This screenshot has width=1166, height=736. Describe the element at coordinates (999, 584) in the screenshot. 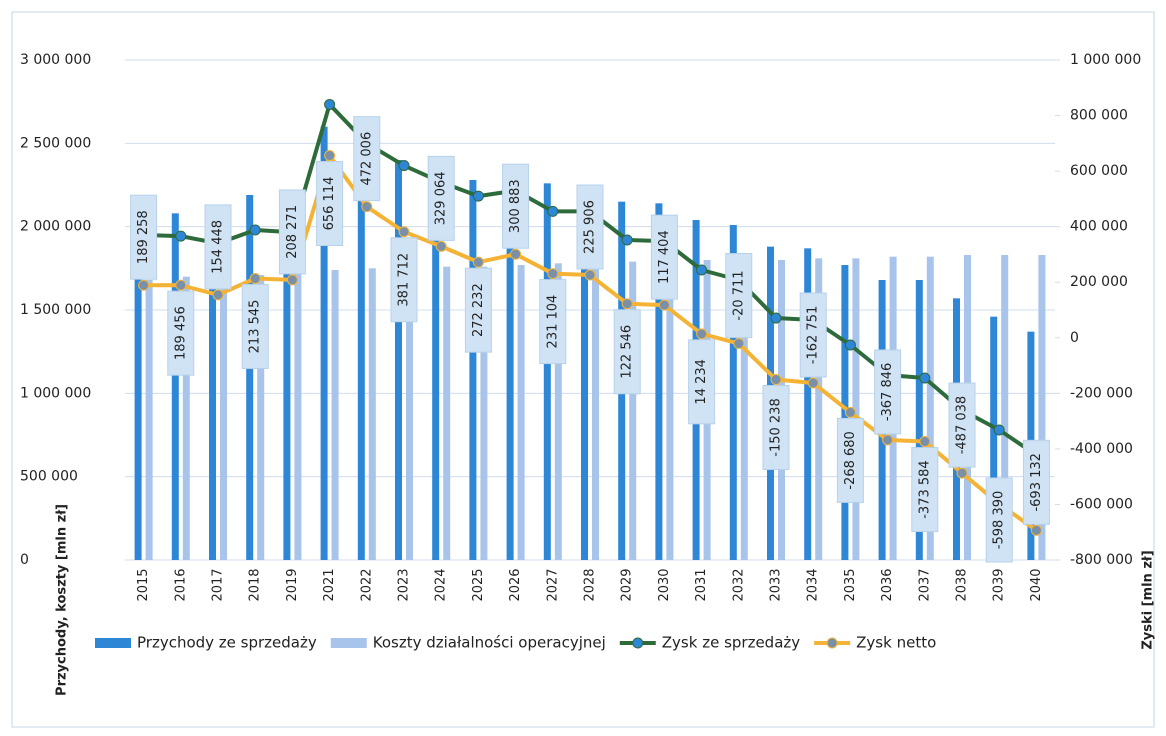

I see `x-tick-label: 2039` at that location.